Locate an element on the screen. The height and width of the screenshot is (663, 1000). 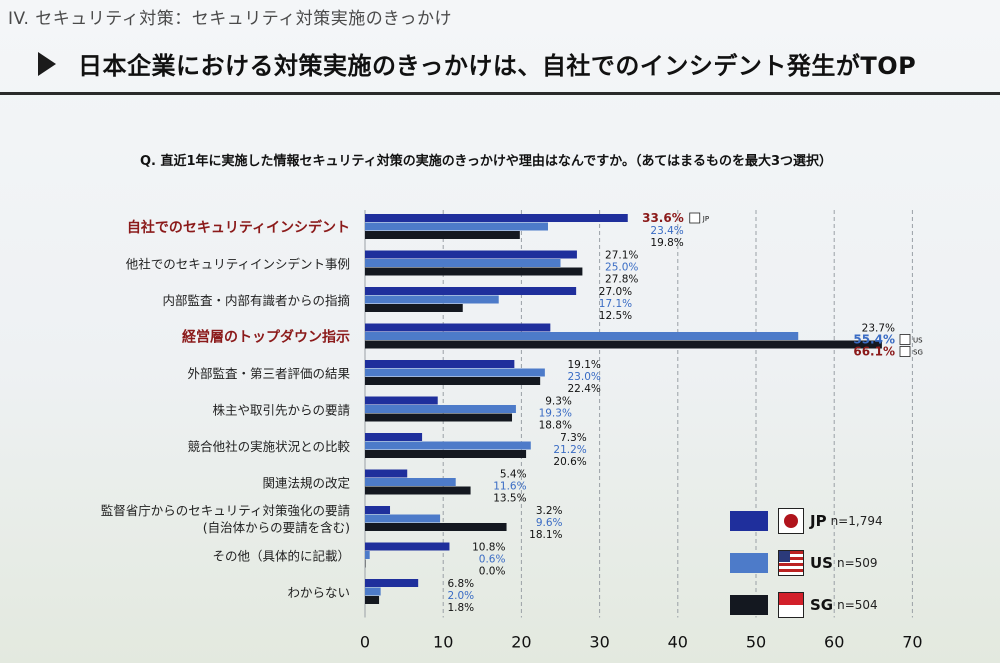
category-label: 内部監査・内部有識者からの指摘 is located at coordinates (256, 300).